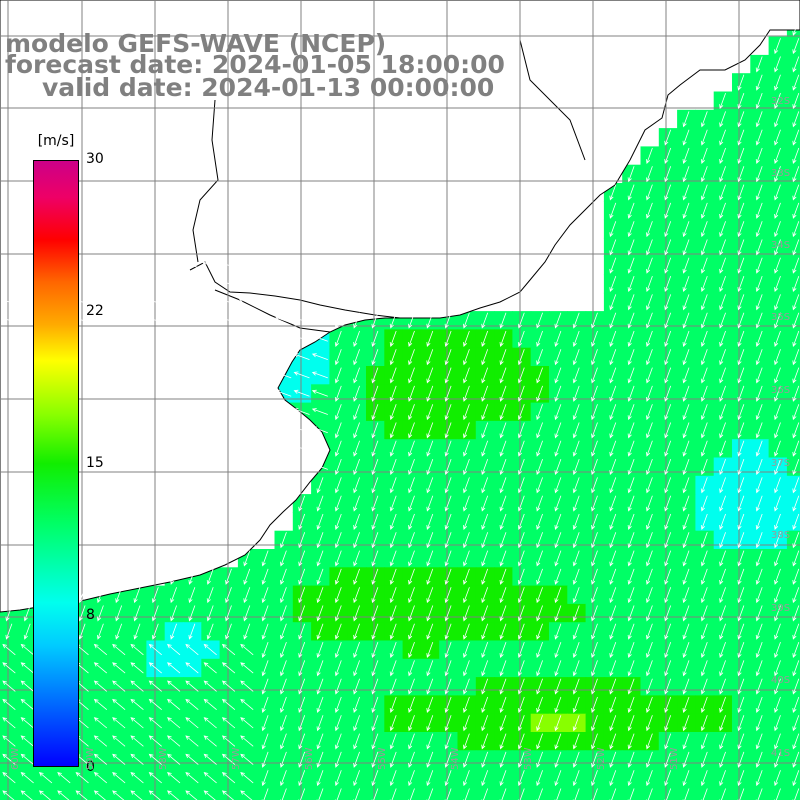  Describe the element at coordinates (528, 758) in the screenshot. I see `lon-label: 53W` at that location.